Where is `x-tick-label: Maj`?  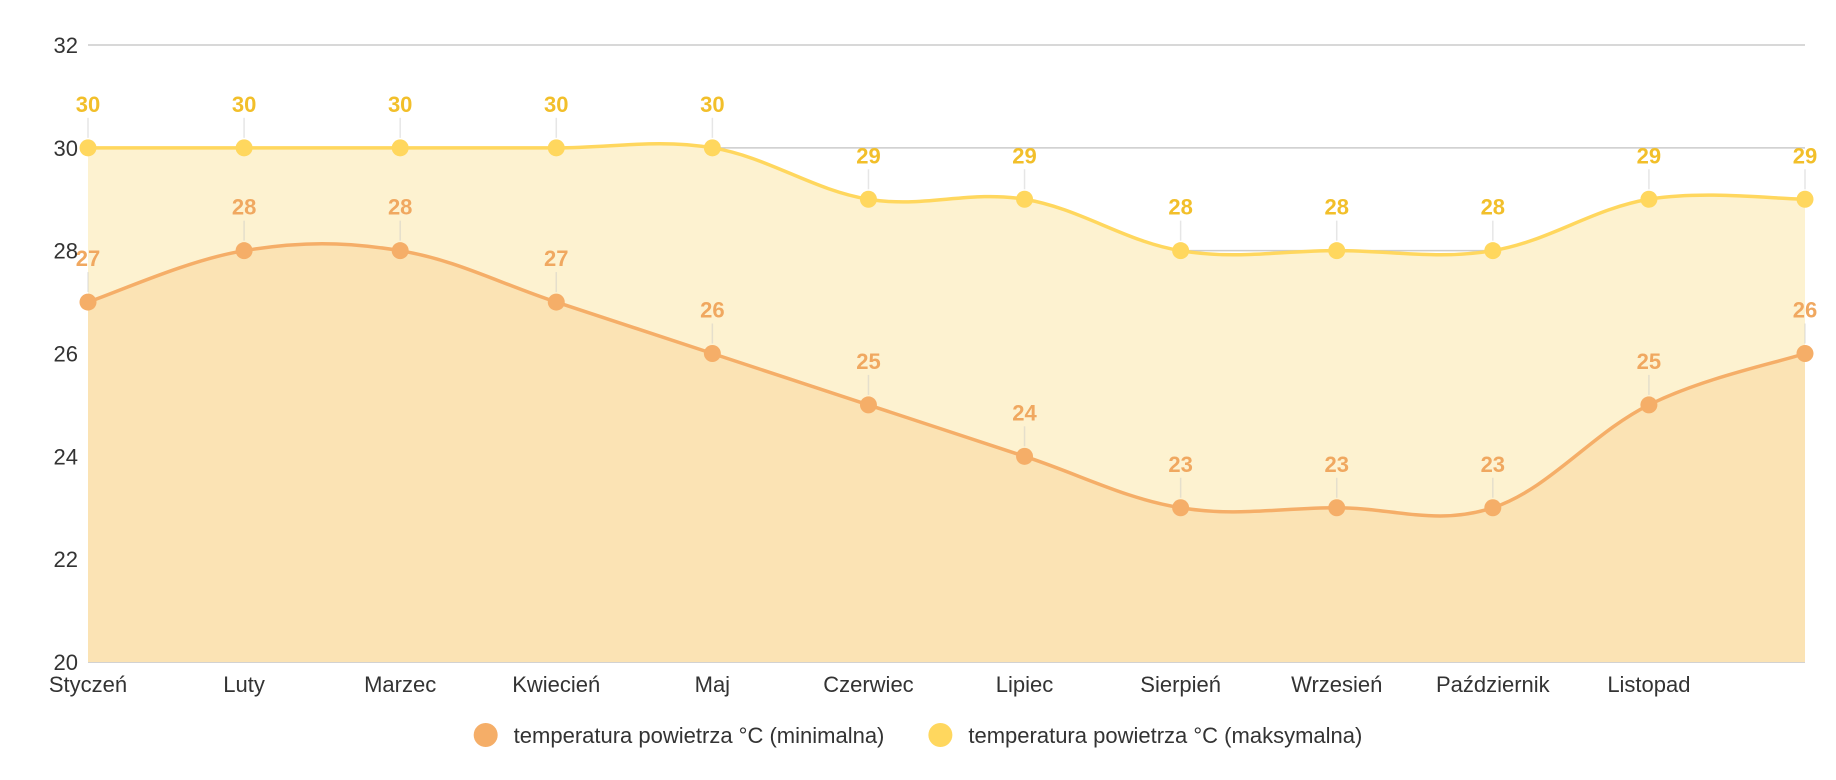
x-tick-label: Maj is located at coordinates (712, 684).